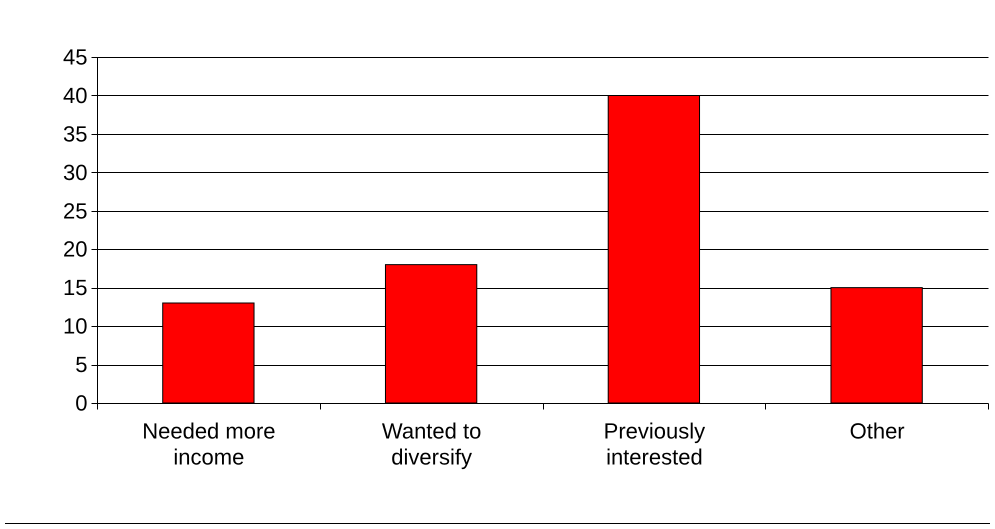 The width and height of the screenshot is (995, 529). What do you see at coordinates (877, 431) in the screenshot?
I see `x-tick-label: Other` at bounding box center [877, 431].